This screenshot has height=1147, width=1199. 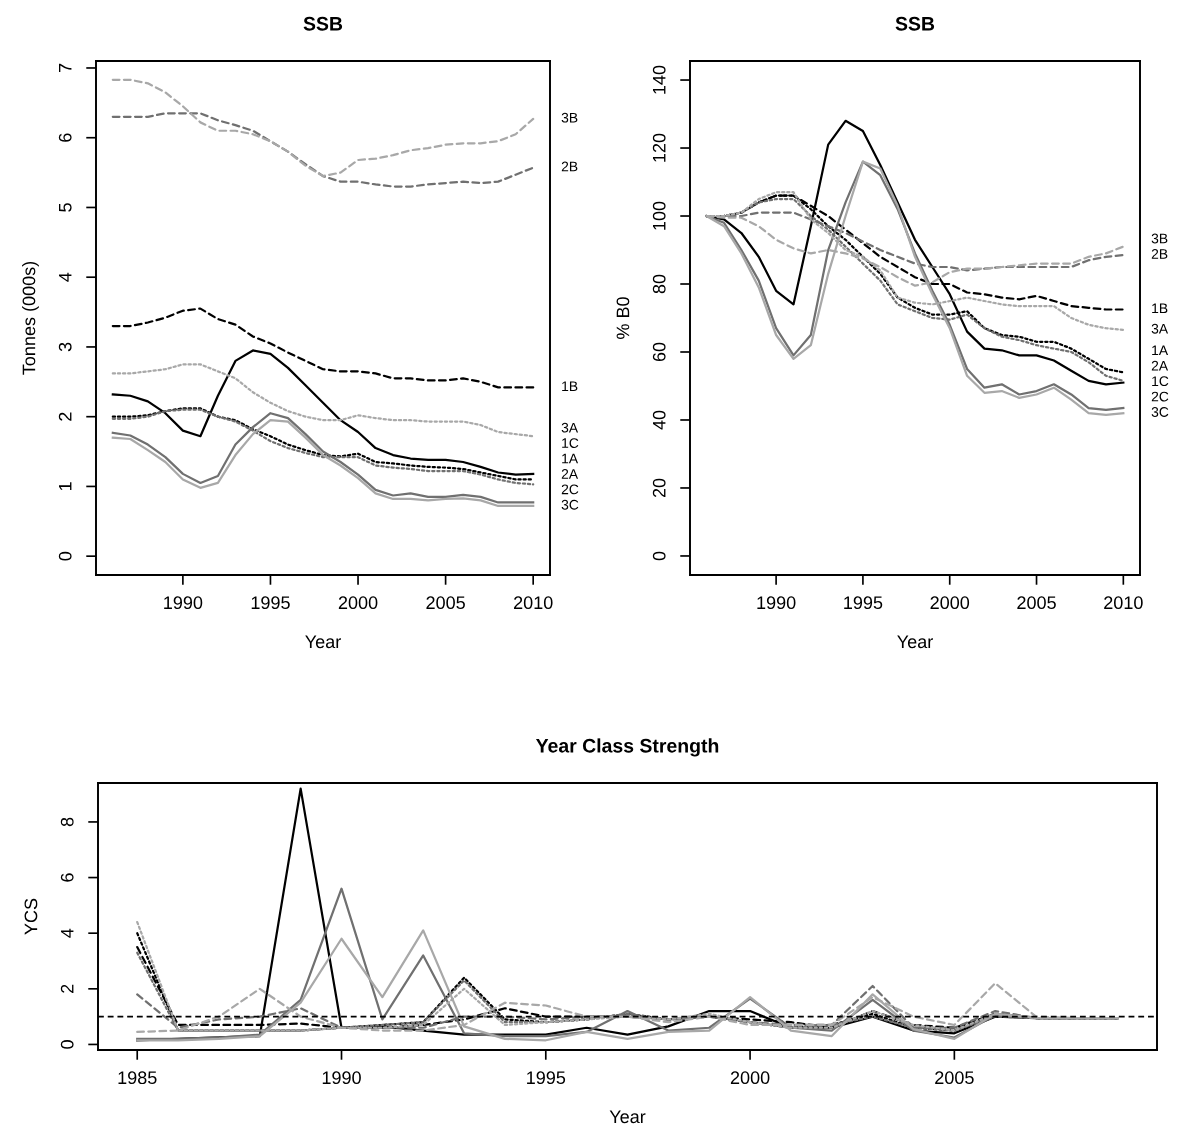 What do you see at coordinates (659, 147) in the screenshot?
I see `y-tick-label: 120` at bounding box center [659, 147].